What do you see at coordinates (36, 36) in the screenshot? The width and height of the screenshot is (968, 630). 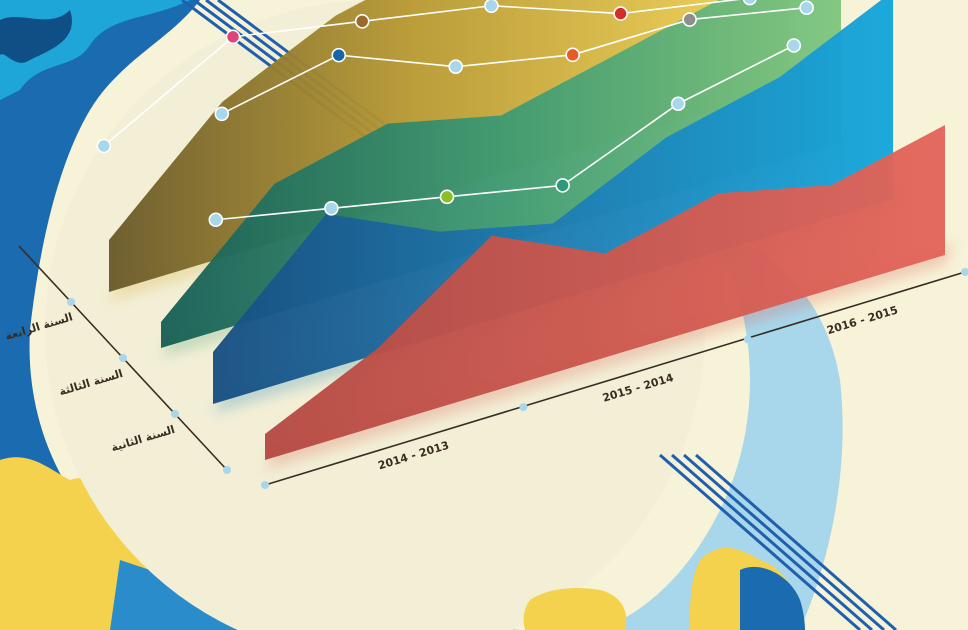 I see `dark-splash-bits` at bounding box center [36, 36].